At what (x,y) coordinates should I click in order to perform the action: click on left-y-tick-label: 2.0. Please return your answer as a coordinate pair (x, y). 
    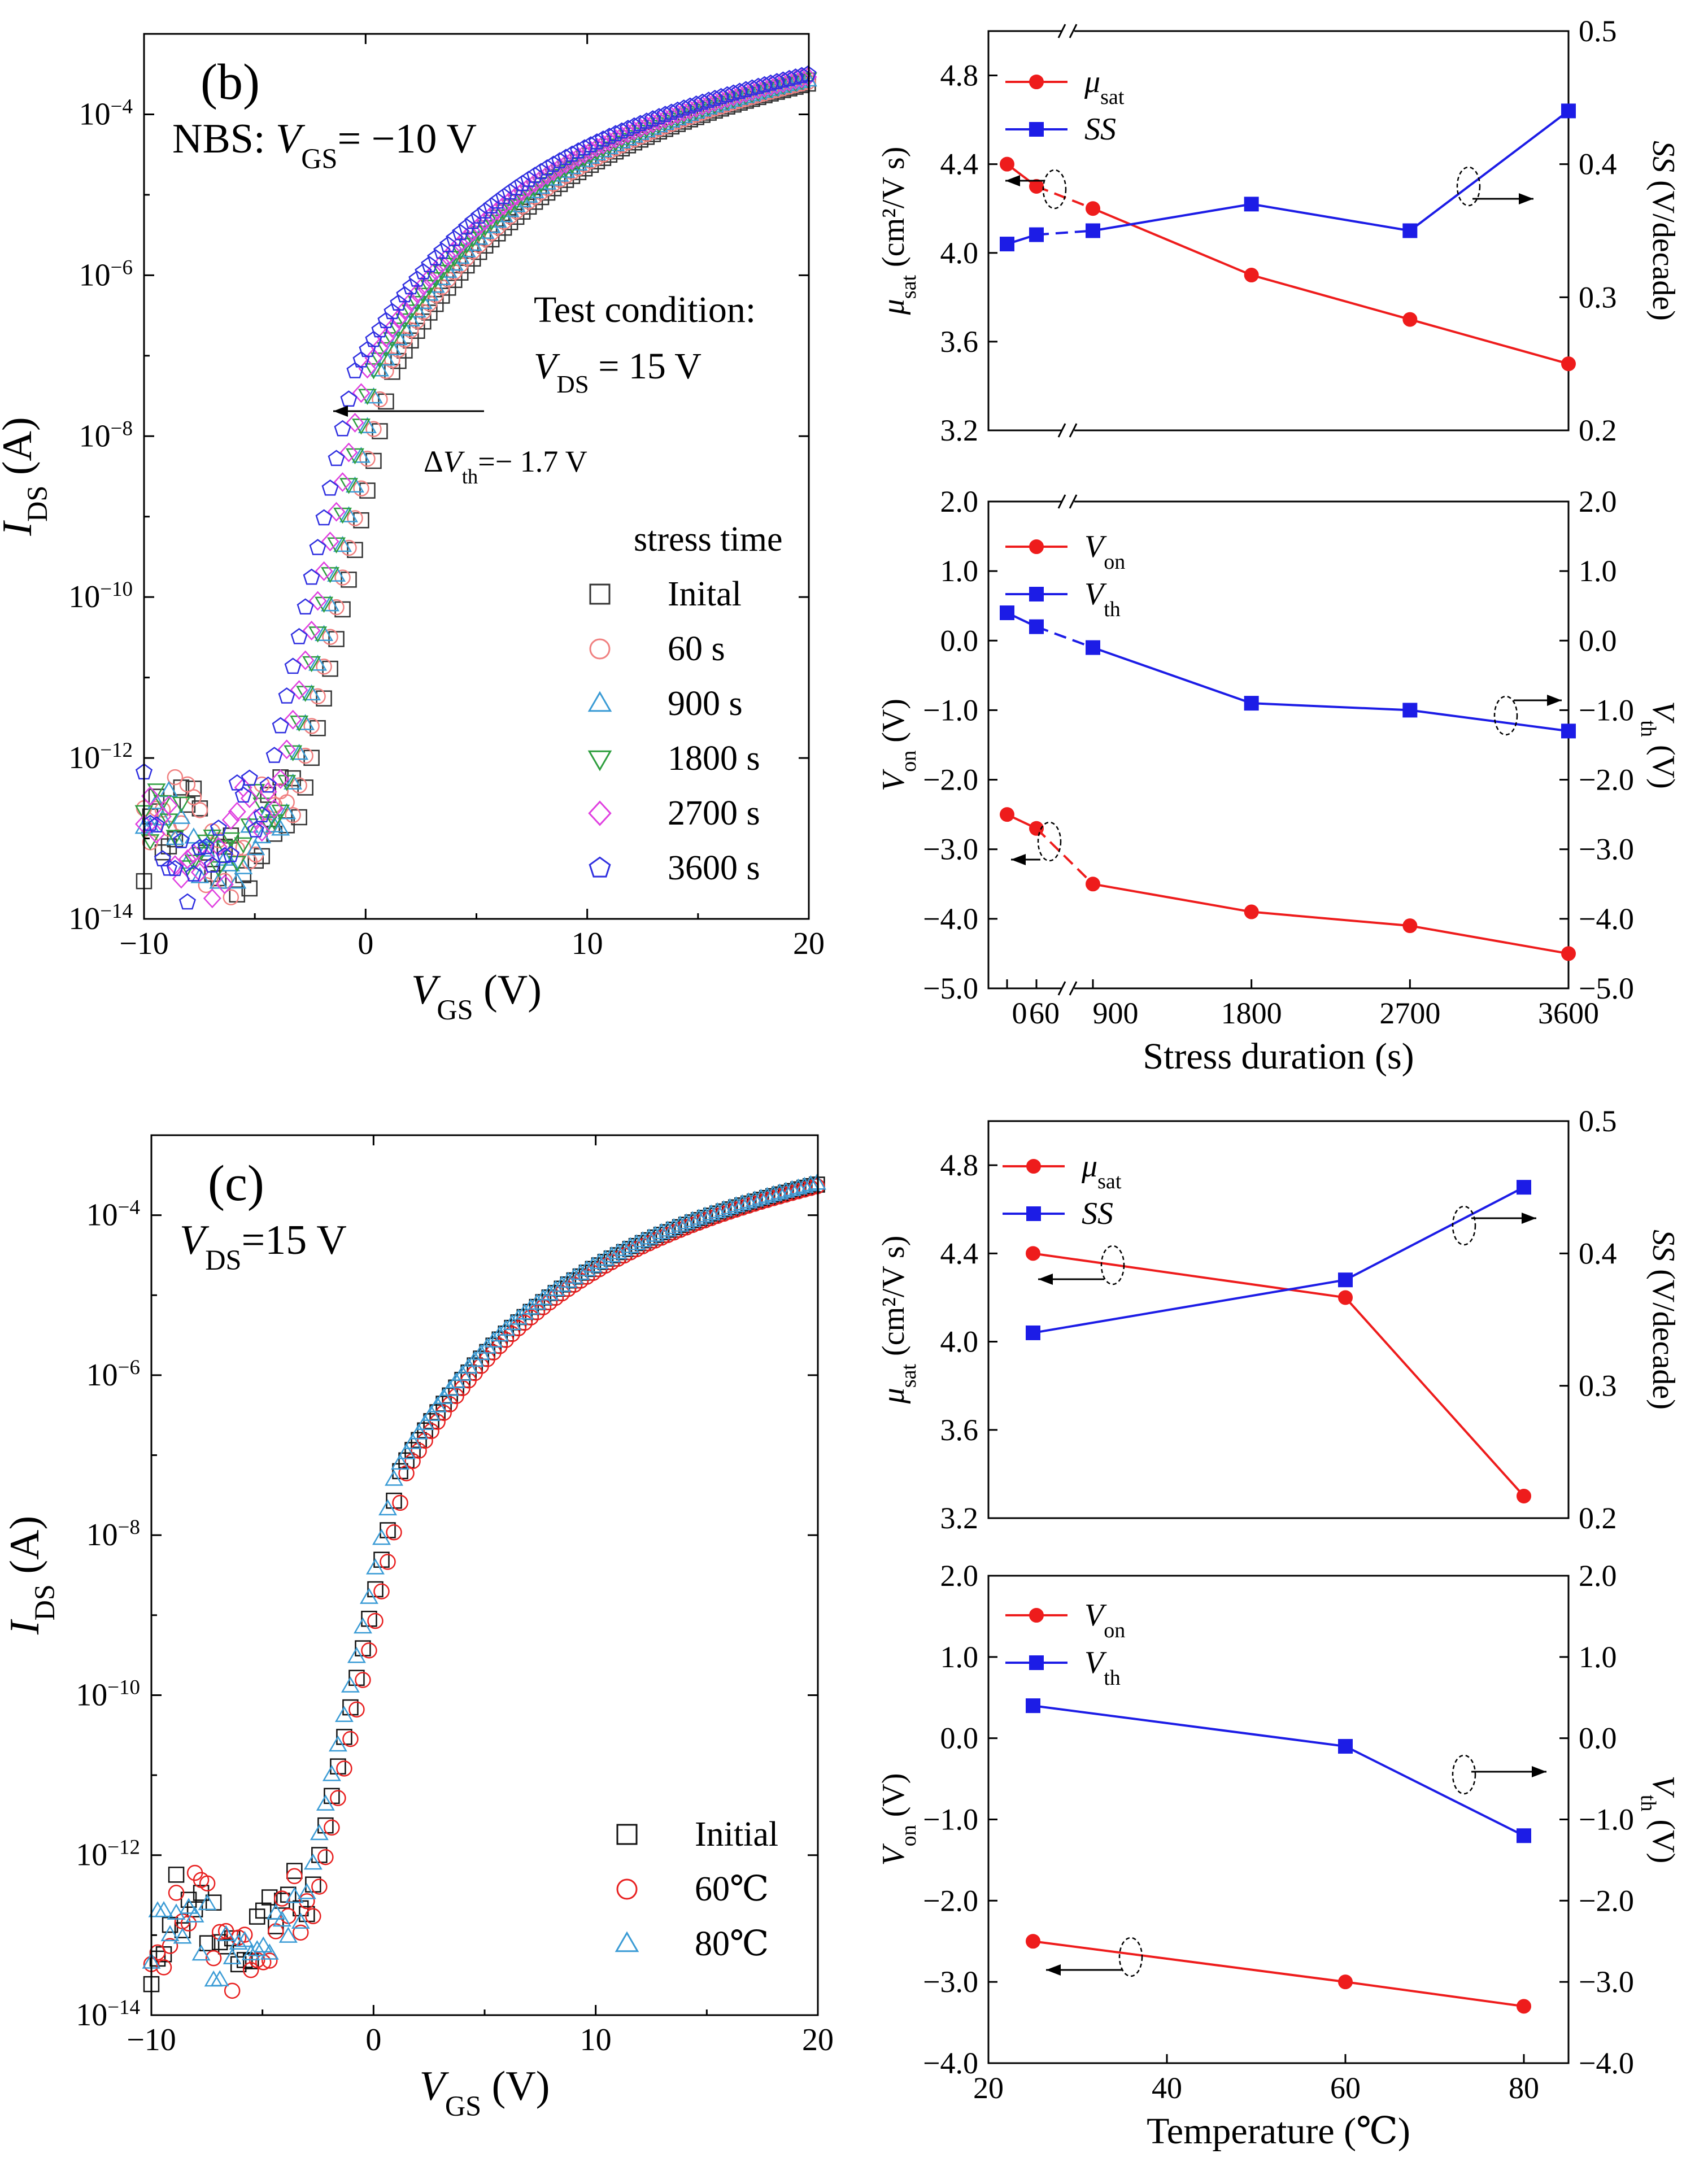
    Looking at the image, I should click on (959, 501).